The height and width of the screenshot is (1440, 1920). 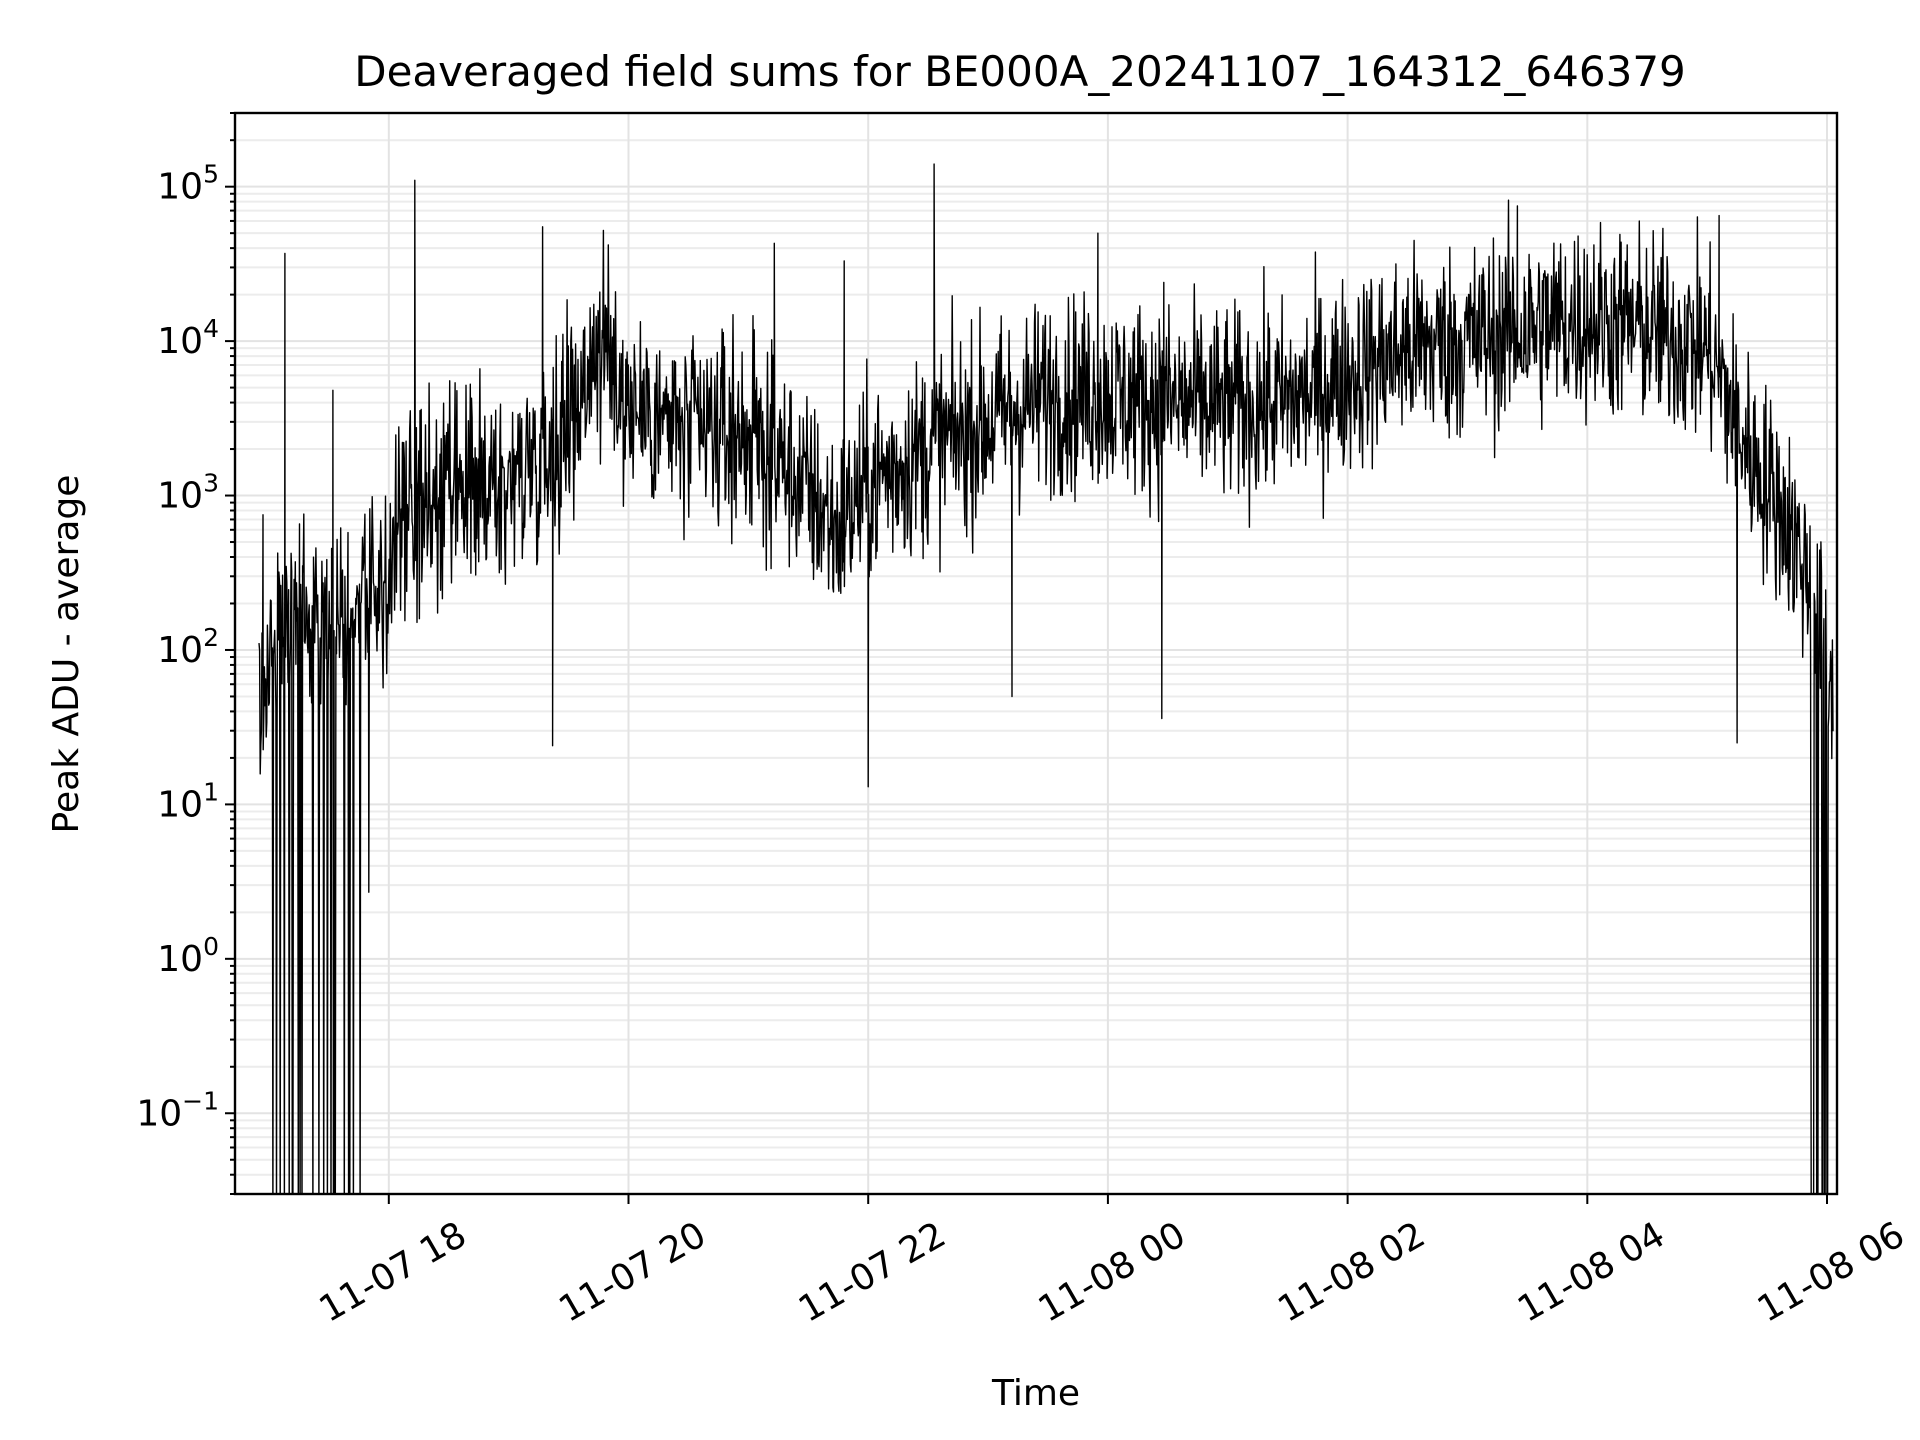 What do you see at coordinates (188, 647) in the screenshot?
I see `y-tick-label: 10²` at bounding box center [188, 647].